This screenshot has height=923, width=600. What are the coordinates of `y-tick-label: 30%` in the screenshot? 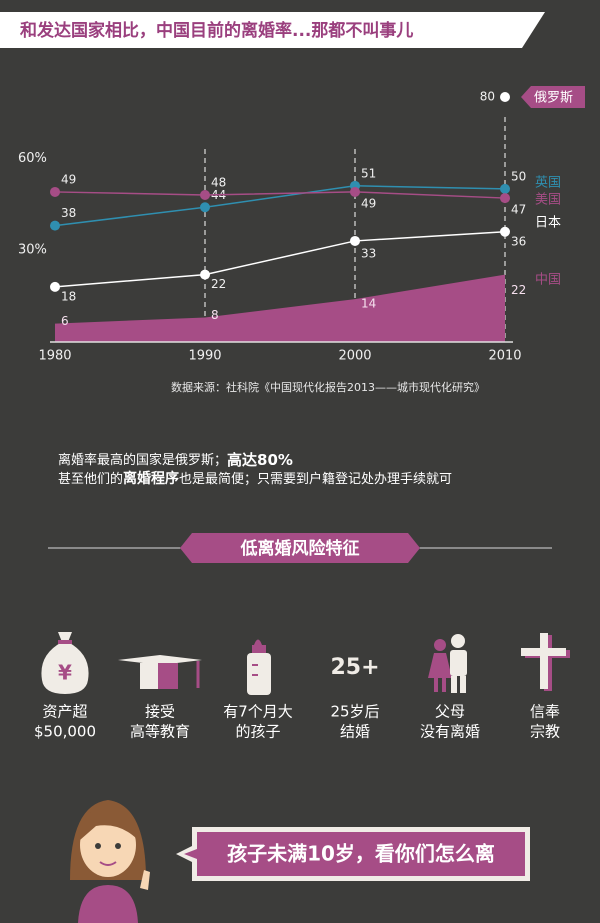 It's located at (32, 250).